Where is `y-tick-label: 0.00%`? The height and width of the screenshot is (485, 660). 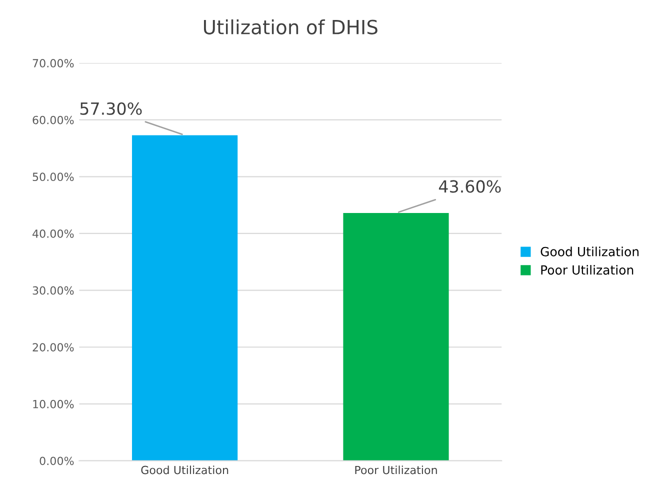 y-tick-label: 0.00% is located at coordinates (57, 461).